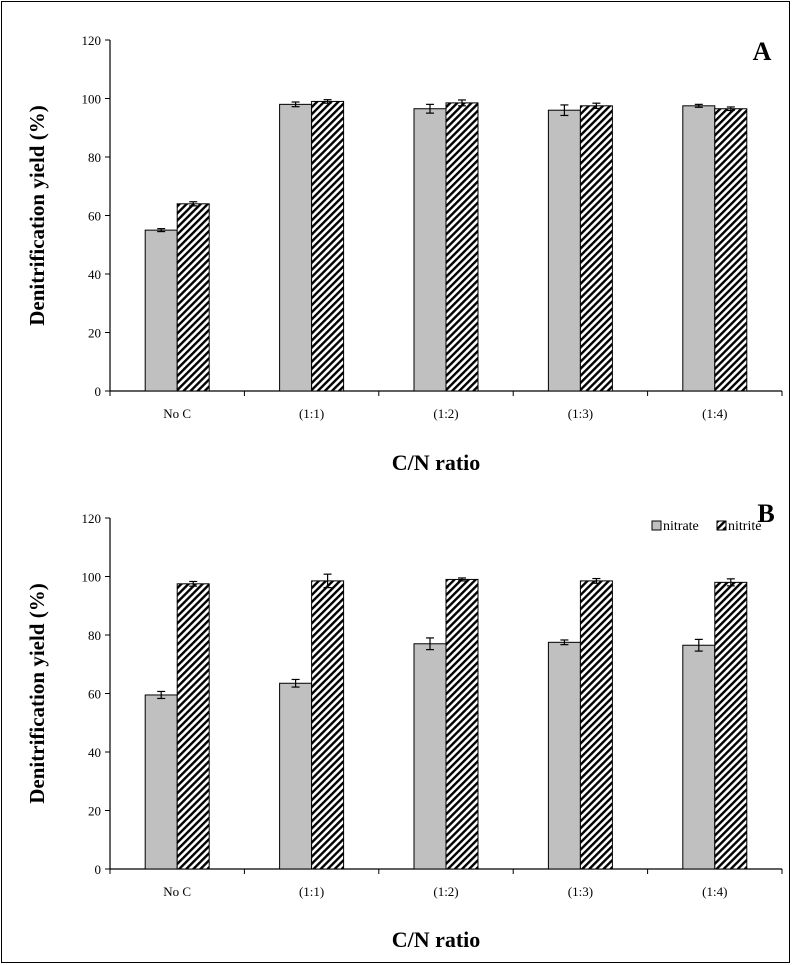  Describe the element at coordinates (706, 526) in the screenshot. I see `legend: nitrate nitrite` at that location.